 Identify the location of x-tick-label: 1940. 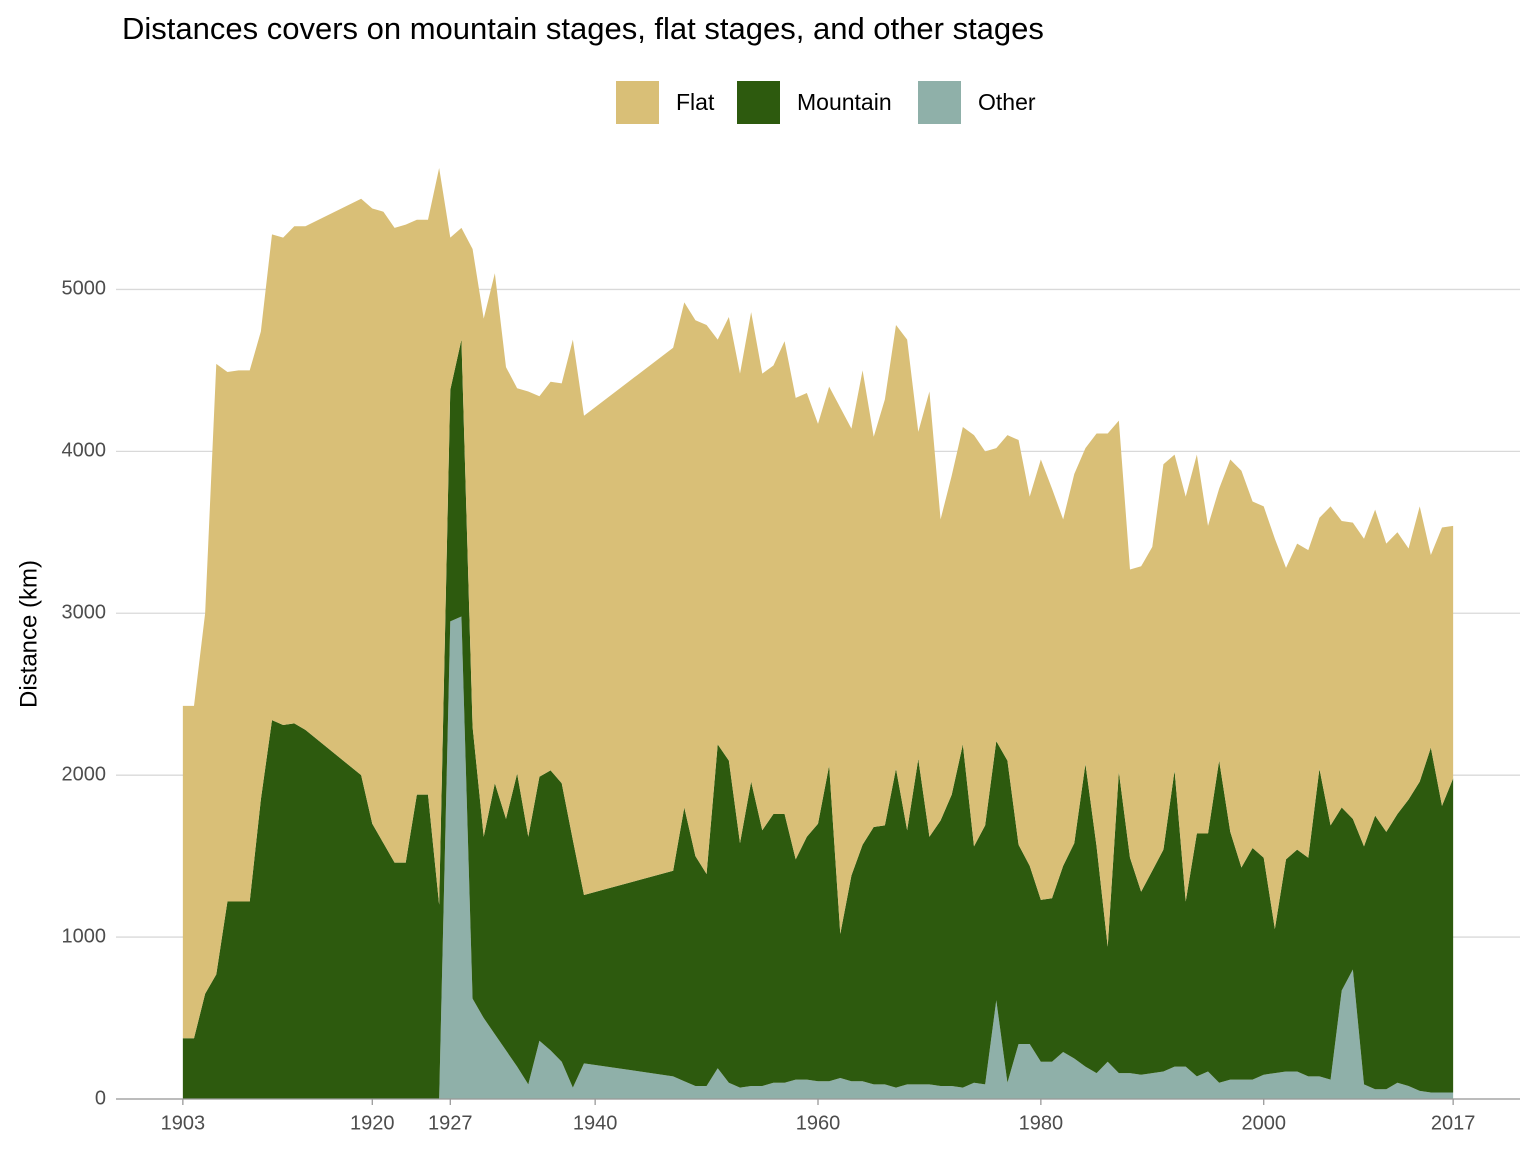
(595, 1123).